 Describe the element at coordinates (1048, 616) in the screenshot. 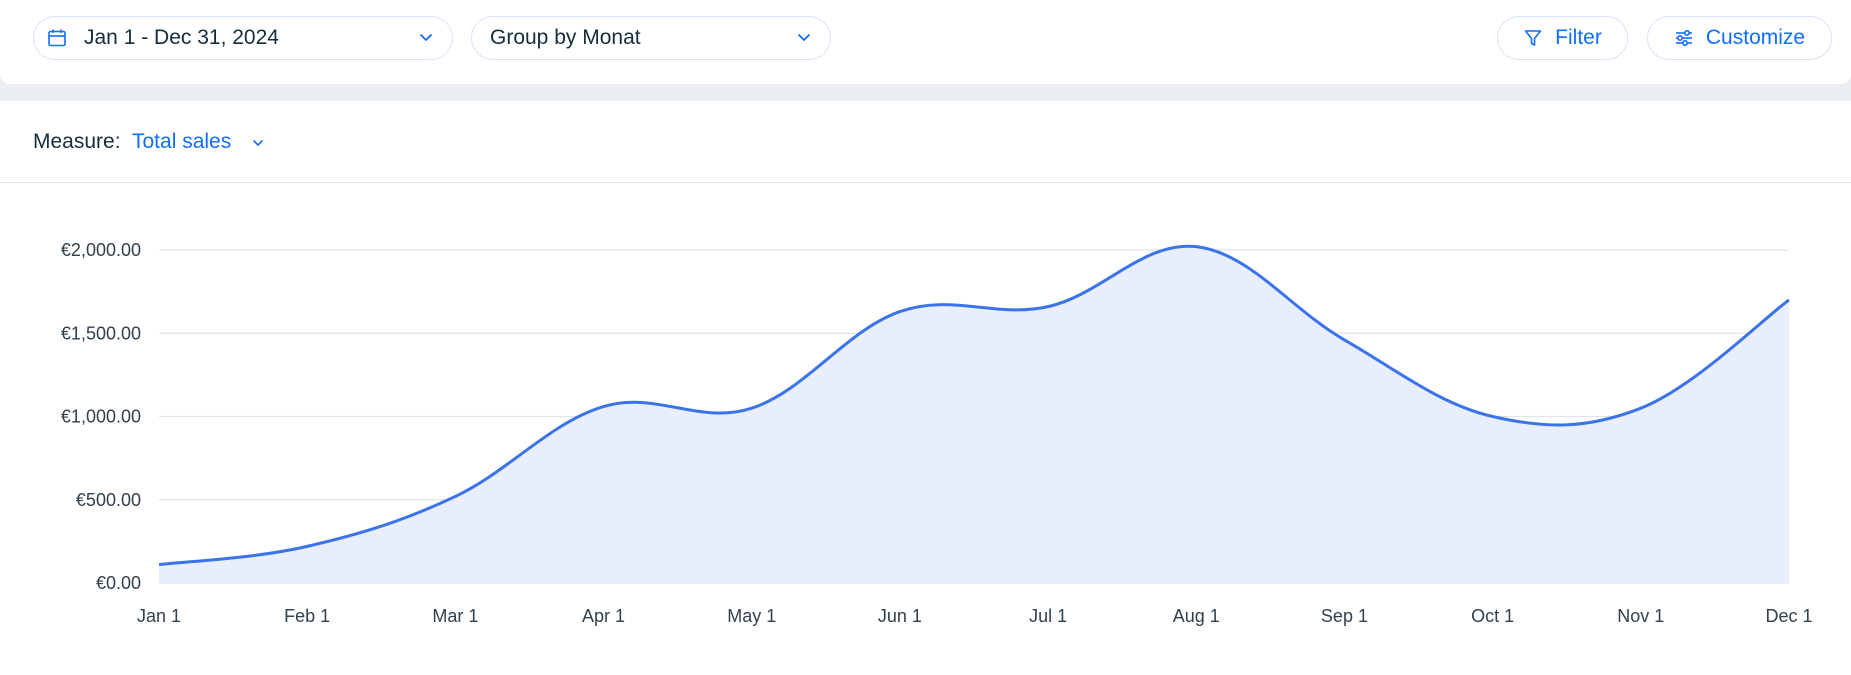

I see `x-tick-label: Jul 1` at that location.